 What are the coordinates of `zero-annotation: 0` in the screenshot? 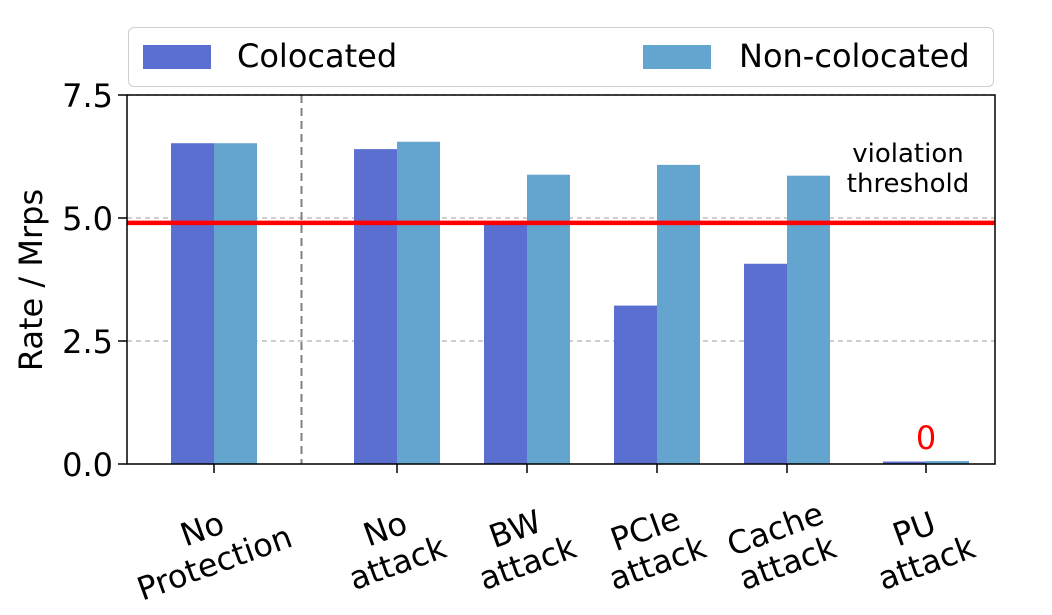 It's located at (926, 438).